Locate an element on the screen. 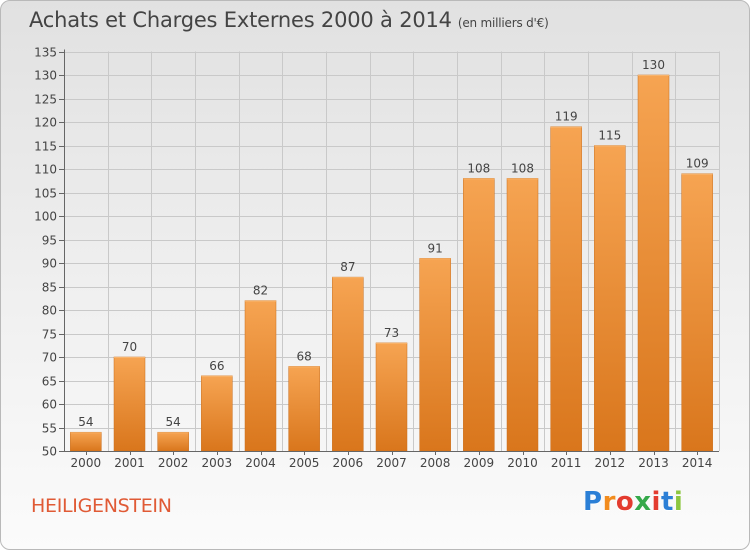 Image resolution: width=750 pixels, height=550 pixels. bar-2000 is located at coordinates (86, 441).